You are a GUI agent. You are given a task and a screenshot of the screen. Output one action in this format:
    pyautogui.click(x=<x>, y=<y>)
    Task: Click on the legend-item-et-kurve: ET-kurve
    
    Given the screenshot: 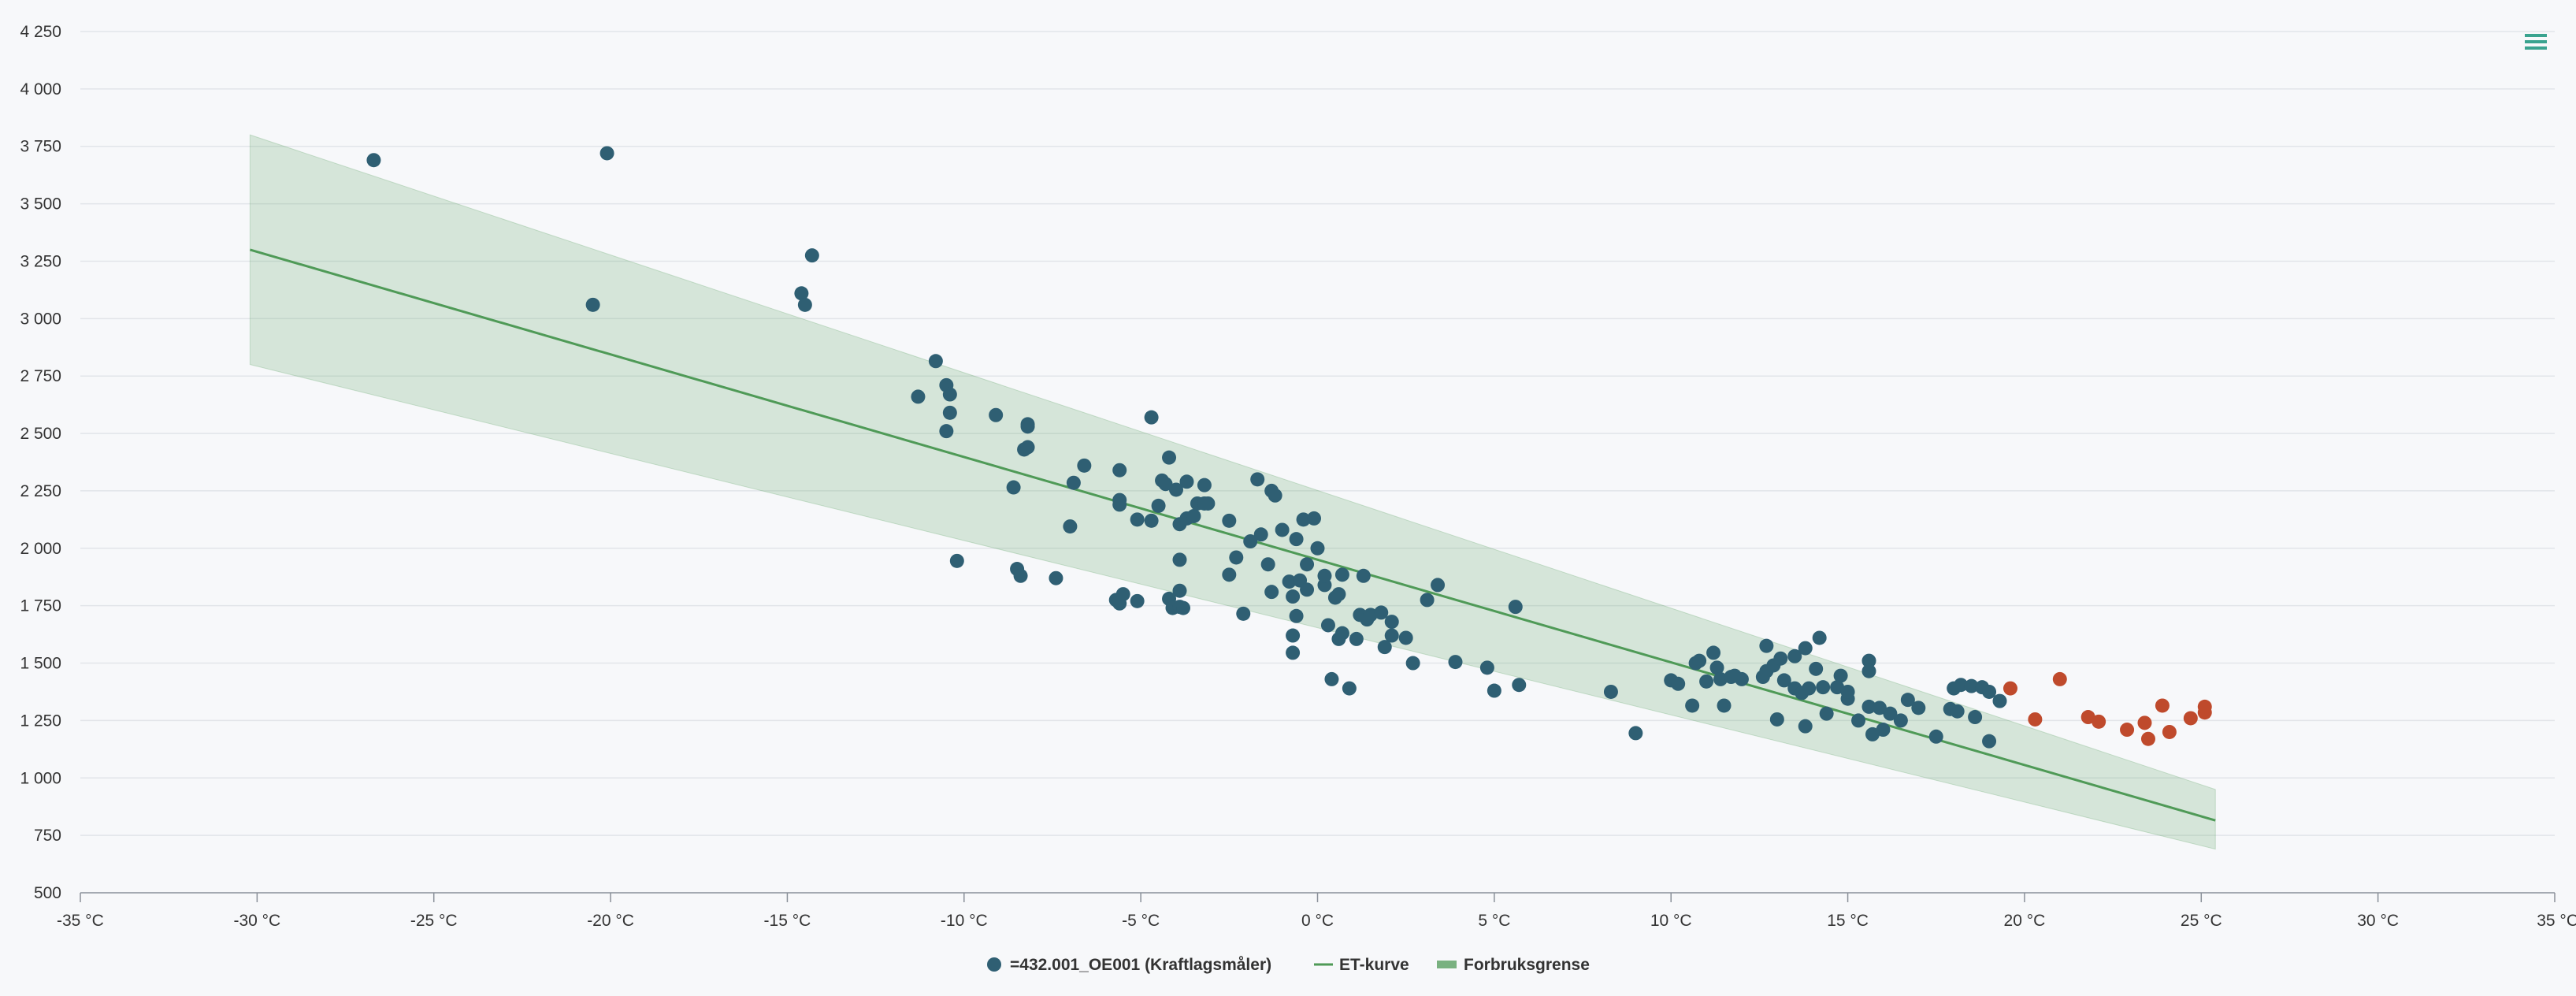 What is the action you would take?
    pyautogui.click(x=1361, y=965)
    